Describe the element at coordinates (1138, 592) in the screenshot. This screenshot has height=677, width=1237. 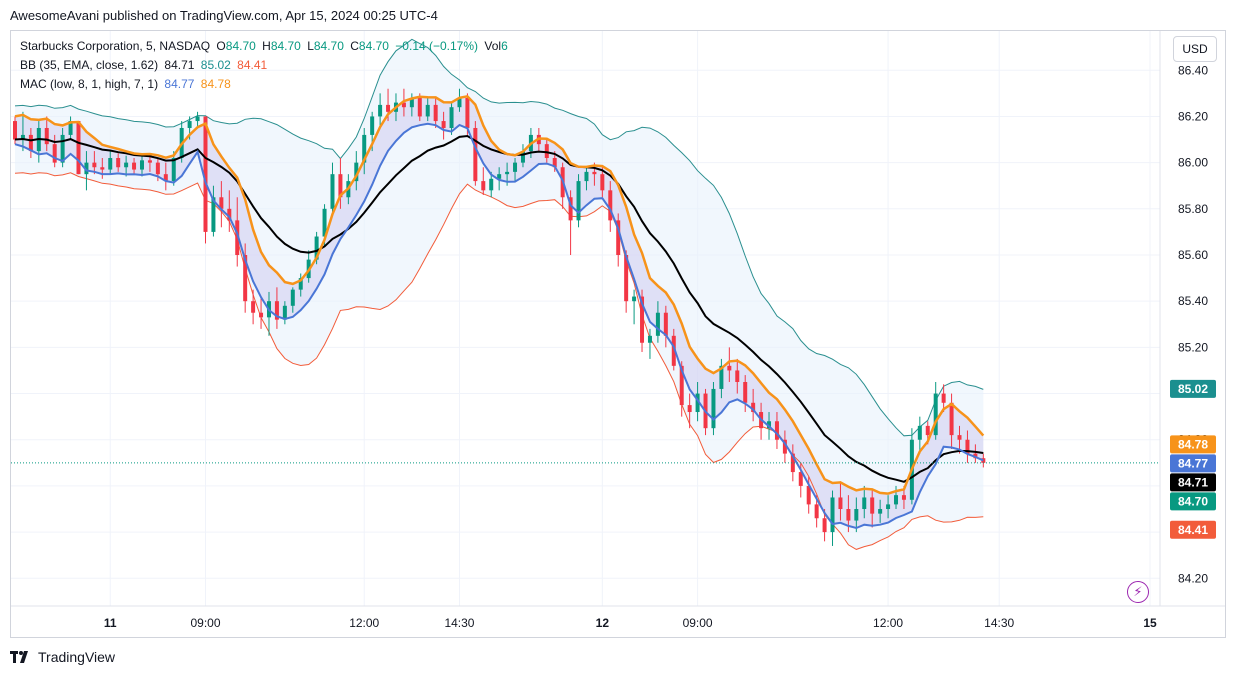
I see `lightning-icon: ⚡` at that location.